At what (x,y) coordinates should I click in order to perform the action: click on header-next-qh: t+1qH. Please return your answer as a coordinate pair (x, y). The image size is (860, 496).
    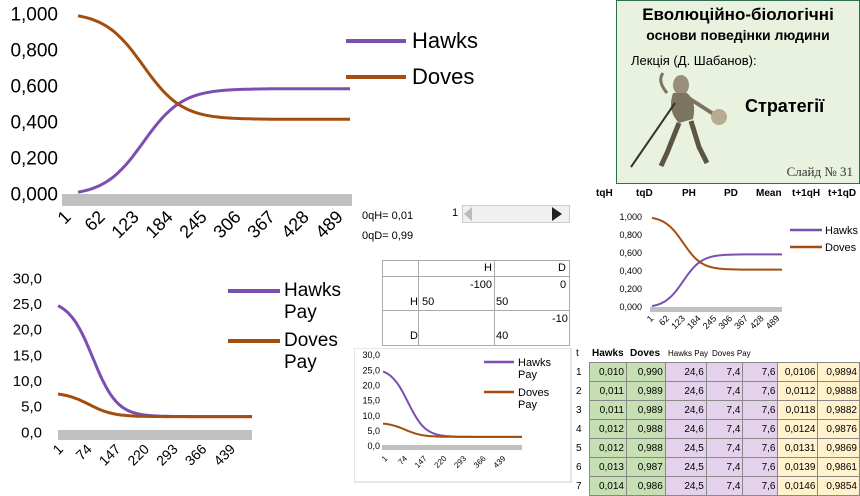
    Looking at the image, I should click on (806, 193).